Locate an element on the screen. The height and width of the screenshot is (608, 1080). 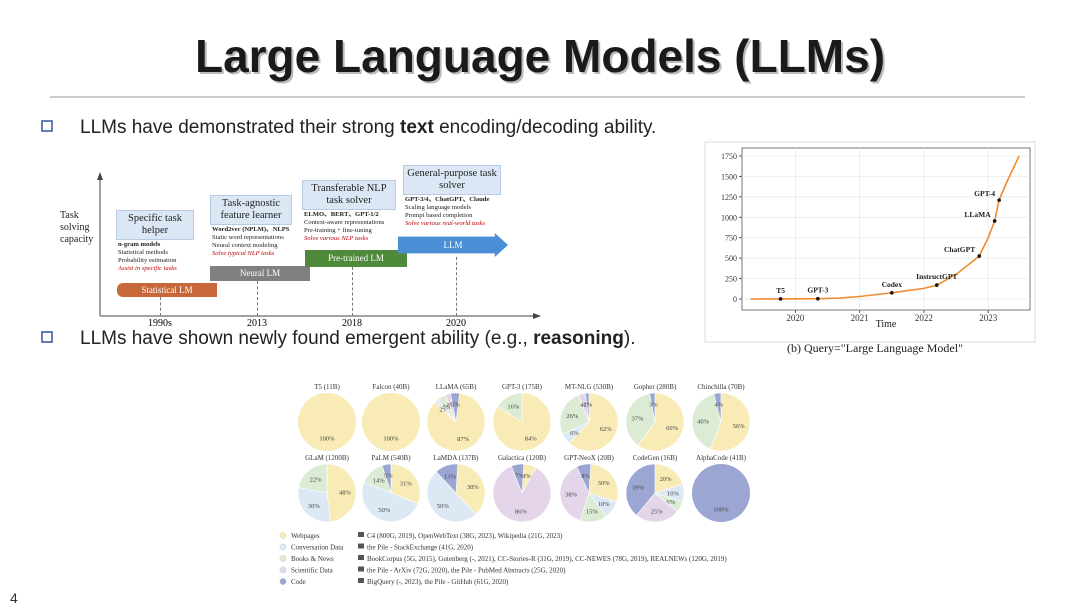
slice-label: 7% is located at coordinates (519, 476).